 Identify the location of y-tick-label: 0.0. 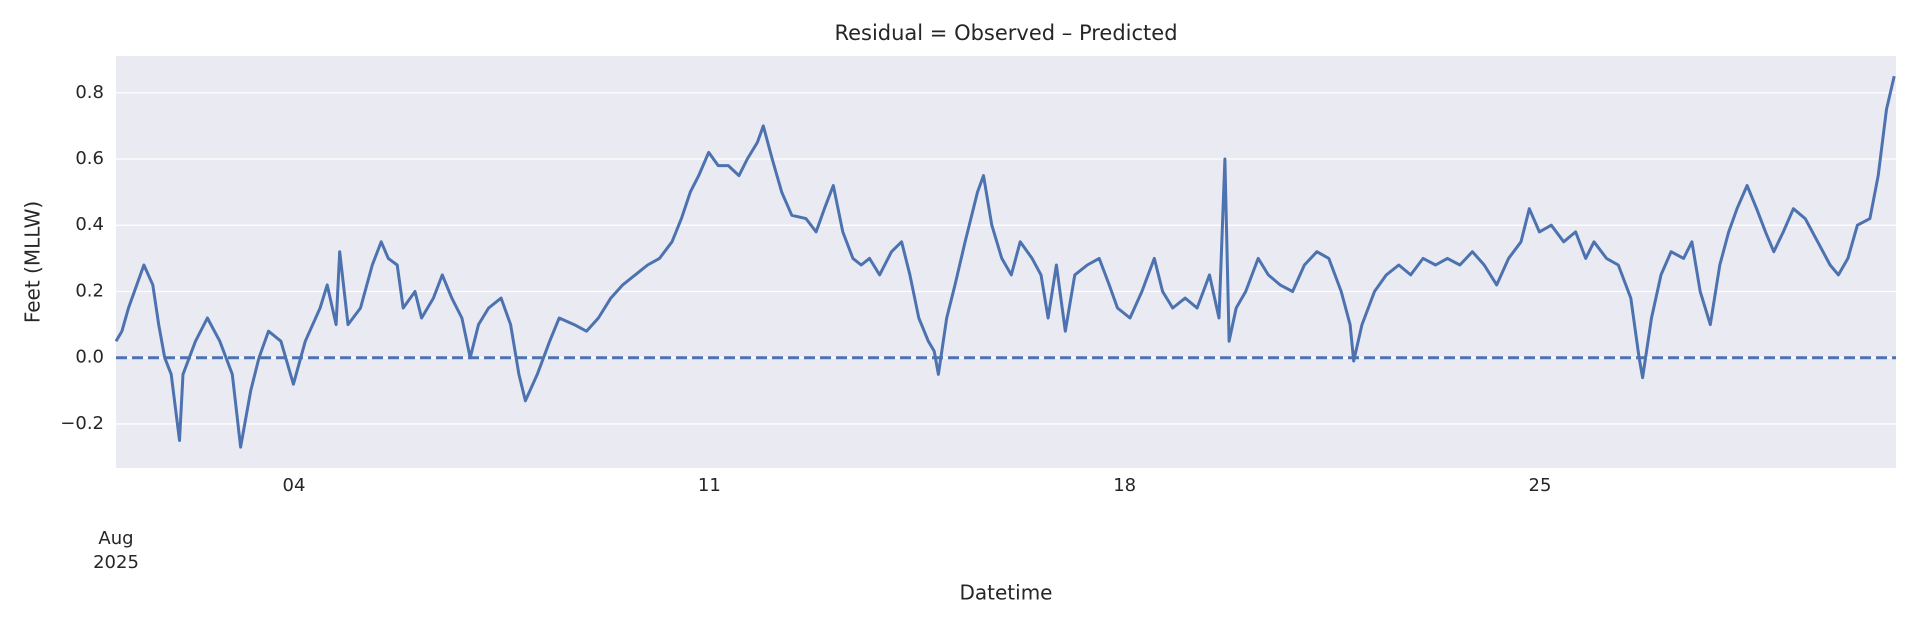
(89, 357).